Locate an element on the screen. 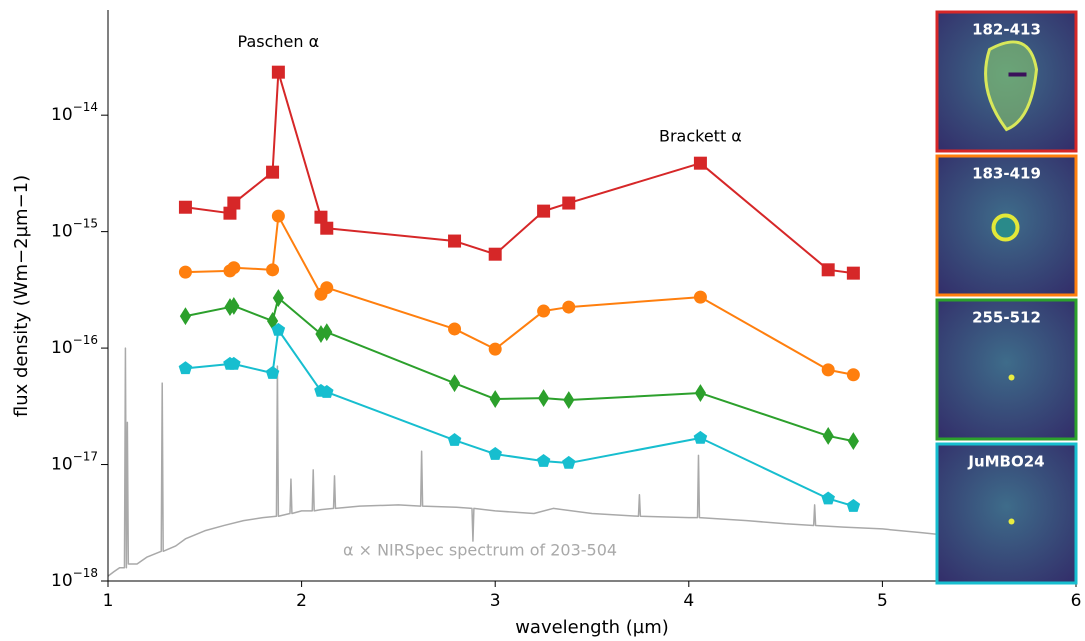 This screenshot has height=641, width=1085. annotation: Brackett α is located at coordinates (700, 135).